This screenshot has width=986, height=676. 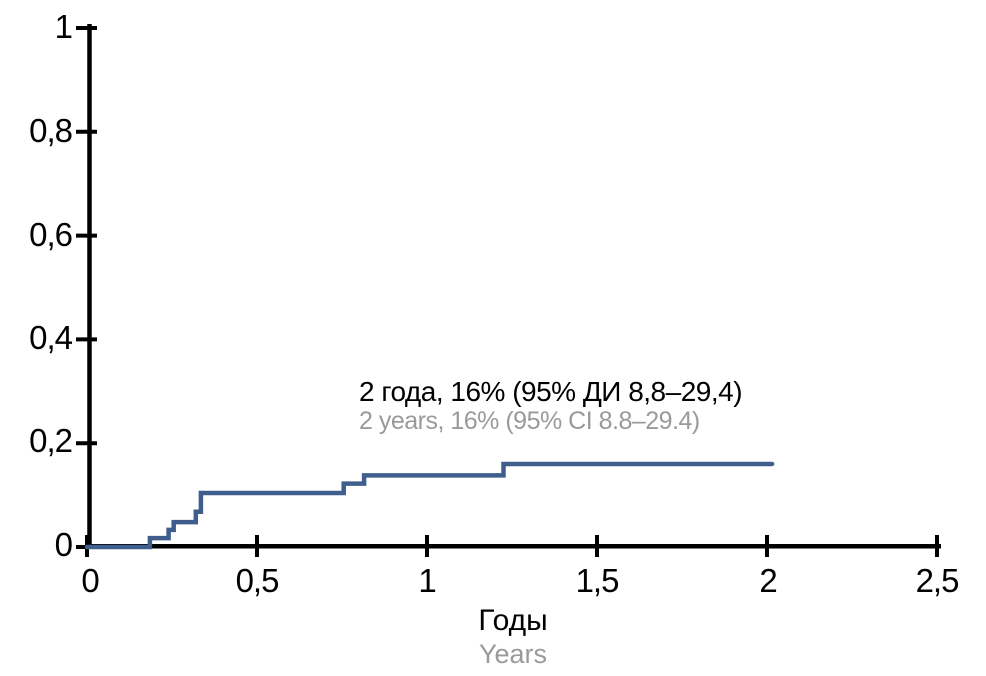 What do you see at coordinates (90, 580) in the screenshot?
I see `x-tick-label-0: 0` at bounding box center [90, 580].